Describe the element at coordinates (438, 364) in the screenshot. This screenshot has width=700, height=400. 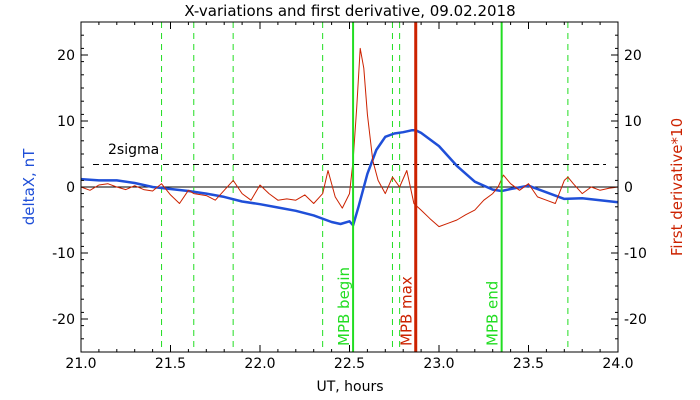
I see `x-tick-label: 23.0` at that location.